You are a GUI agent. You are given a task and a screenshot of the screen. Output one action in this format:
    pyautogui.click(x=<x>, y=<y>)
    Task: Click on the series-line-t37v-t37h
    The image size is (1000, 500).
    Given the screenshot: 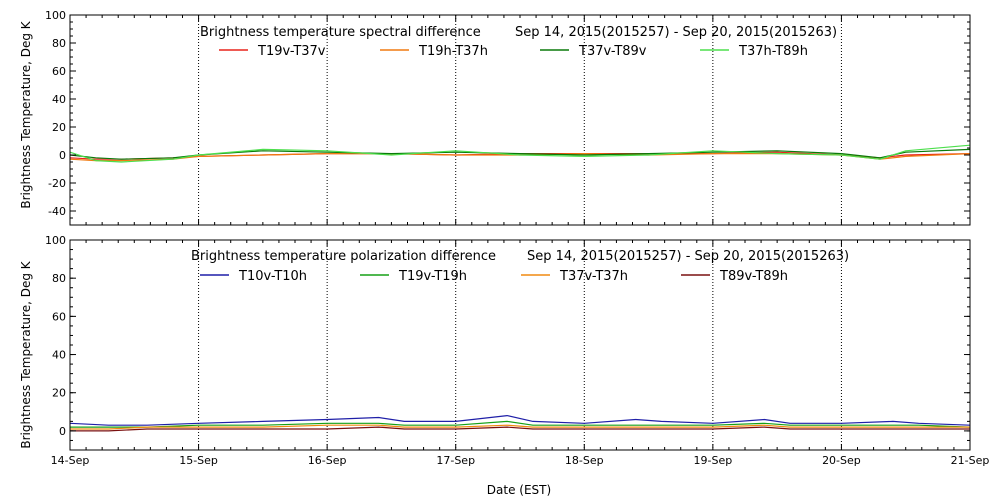 What is the action you would take?
    pyautogui.click(x=520, y=427)
    